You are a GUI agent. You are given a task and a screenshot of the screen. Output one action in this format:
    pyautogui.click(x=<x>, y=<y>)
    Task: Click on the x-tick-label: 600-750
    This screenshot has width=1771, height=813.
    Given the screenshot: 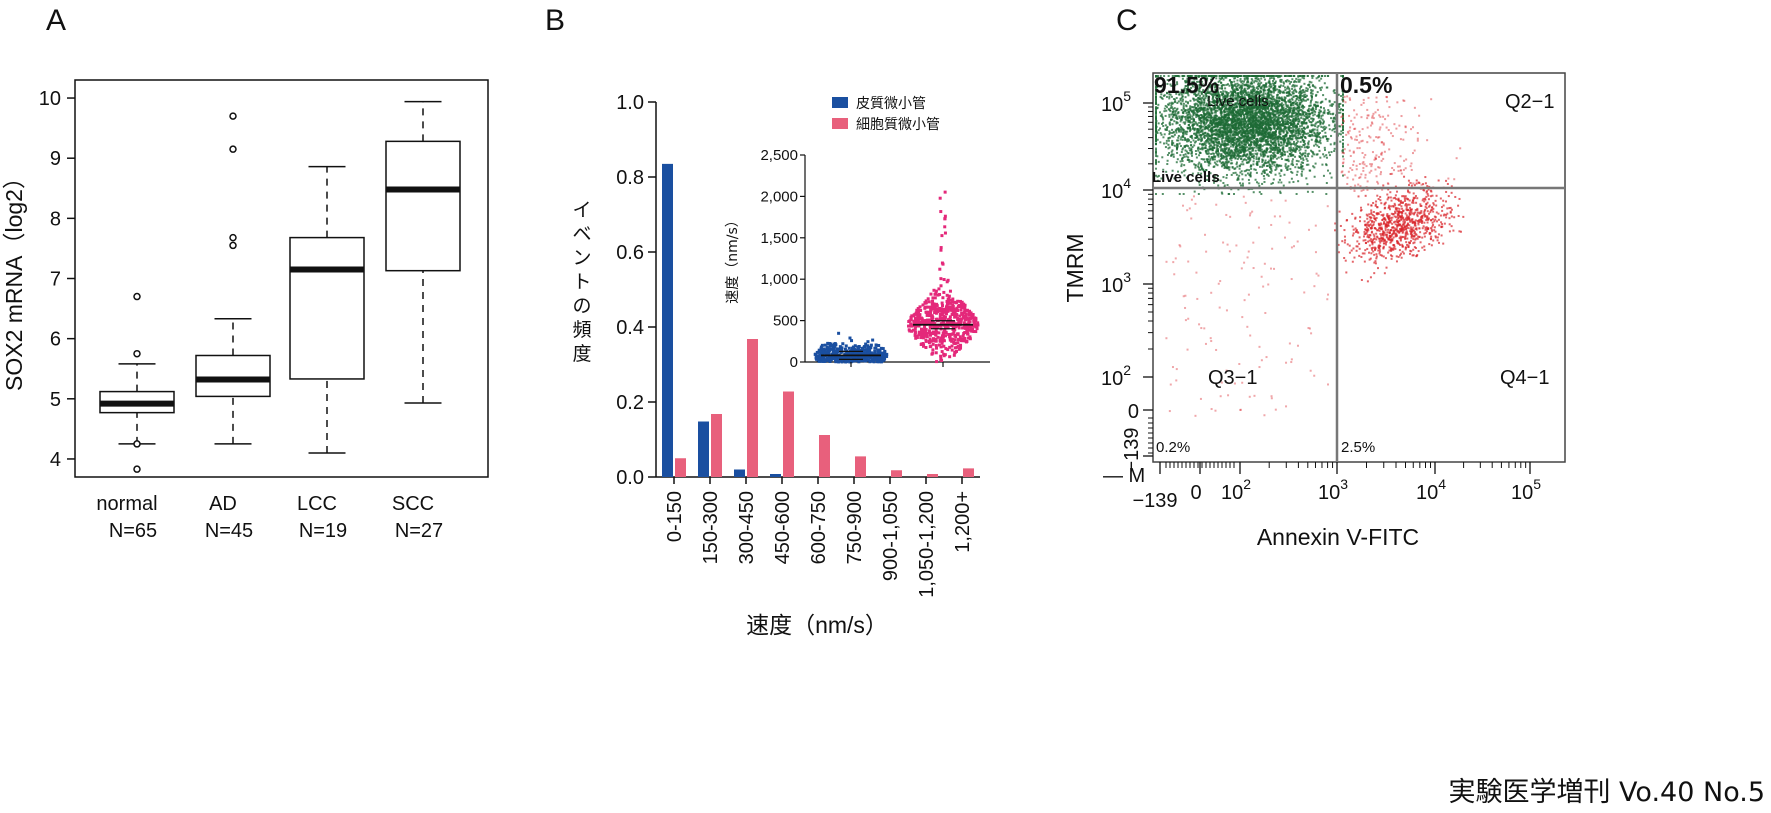 What is the action you would take?
    pyautogui.click(x=819, y=527)
    